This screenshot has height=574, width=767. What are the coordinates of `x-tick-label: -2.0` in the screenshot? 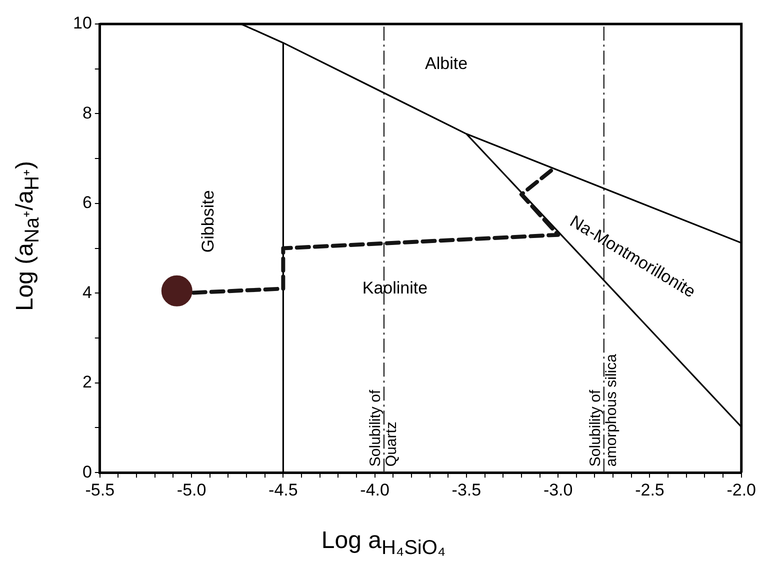 It's located at (741, 490).